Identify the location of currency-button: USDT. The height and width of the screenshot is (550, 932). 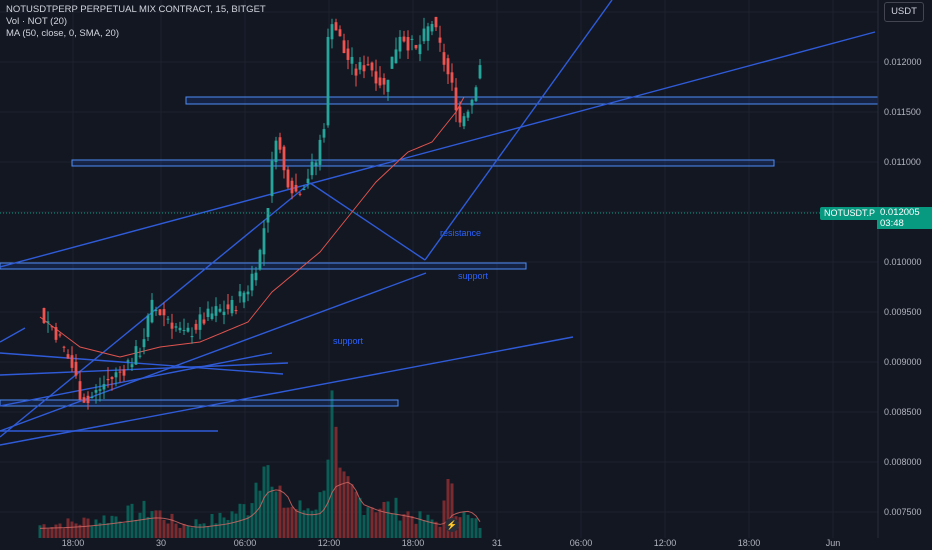
(904, 12).